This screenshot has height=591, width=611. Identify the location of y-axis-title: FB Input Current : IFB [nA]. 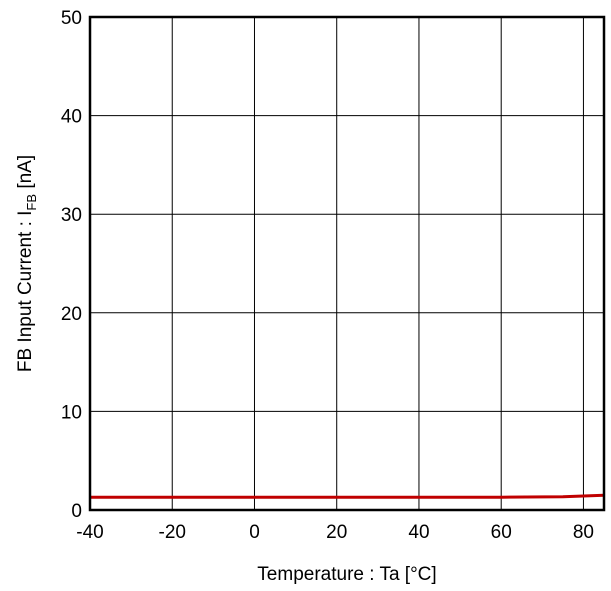
(27, 263).